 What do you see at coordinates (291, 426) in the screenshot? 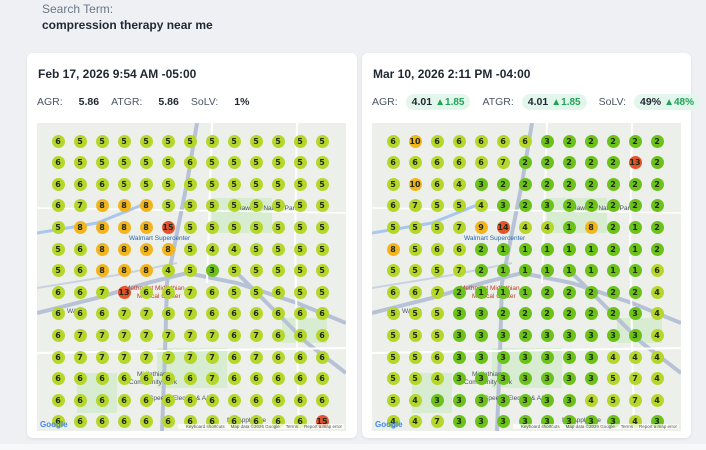
I see `attribution-terms: Terms` at bounding box center [291, 426].